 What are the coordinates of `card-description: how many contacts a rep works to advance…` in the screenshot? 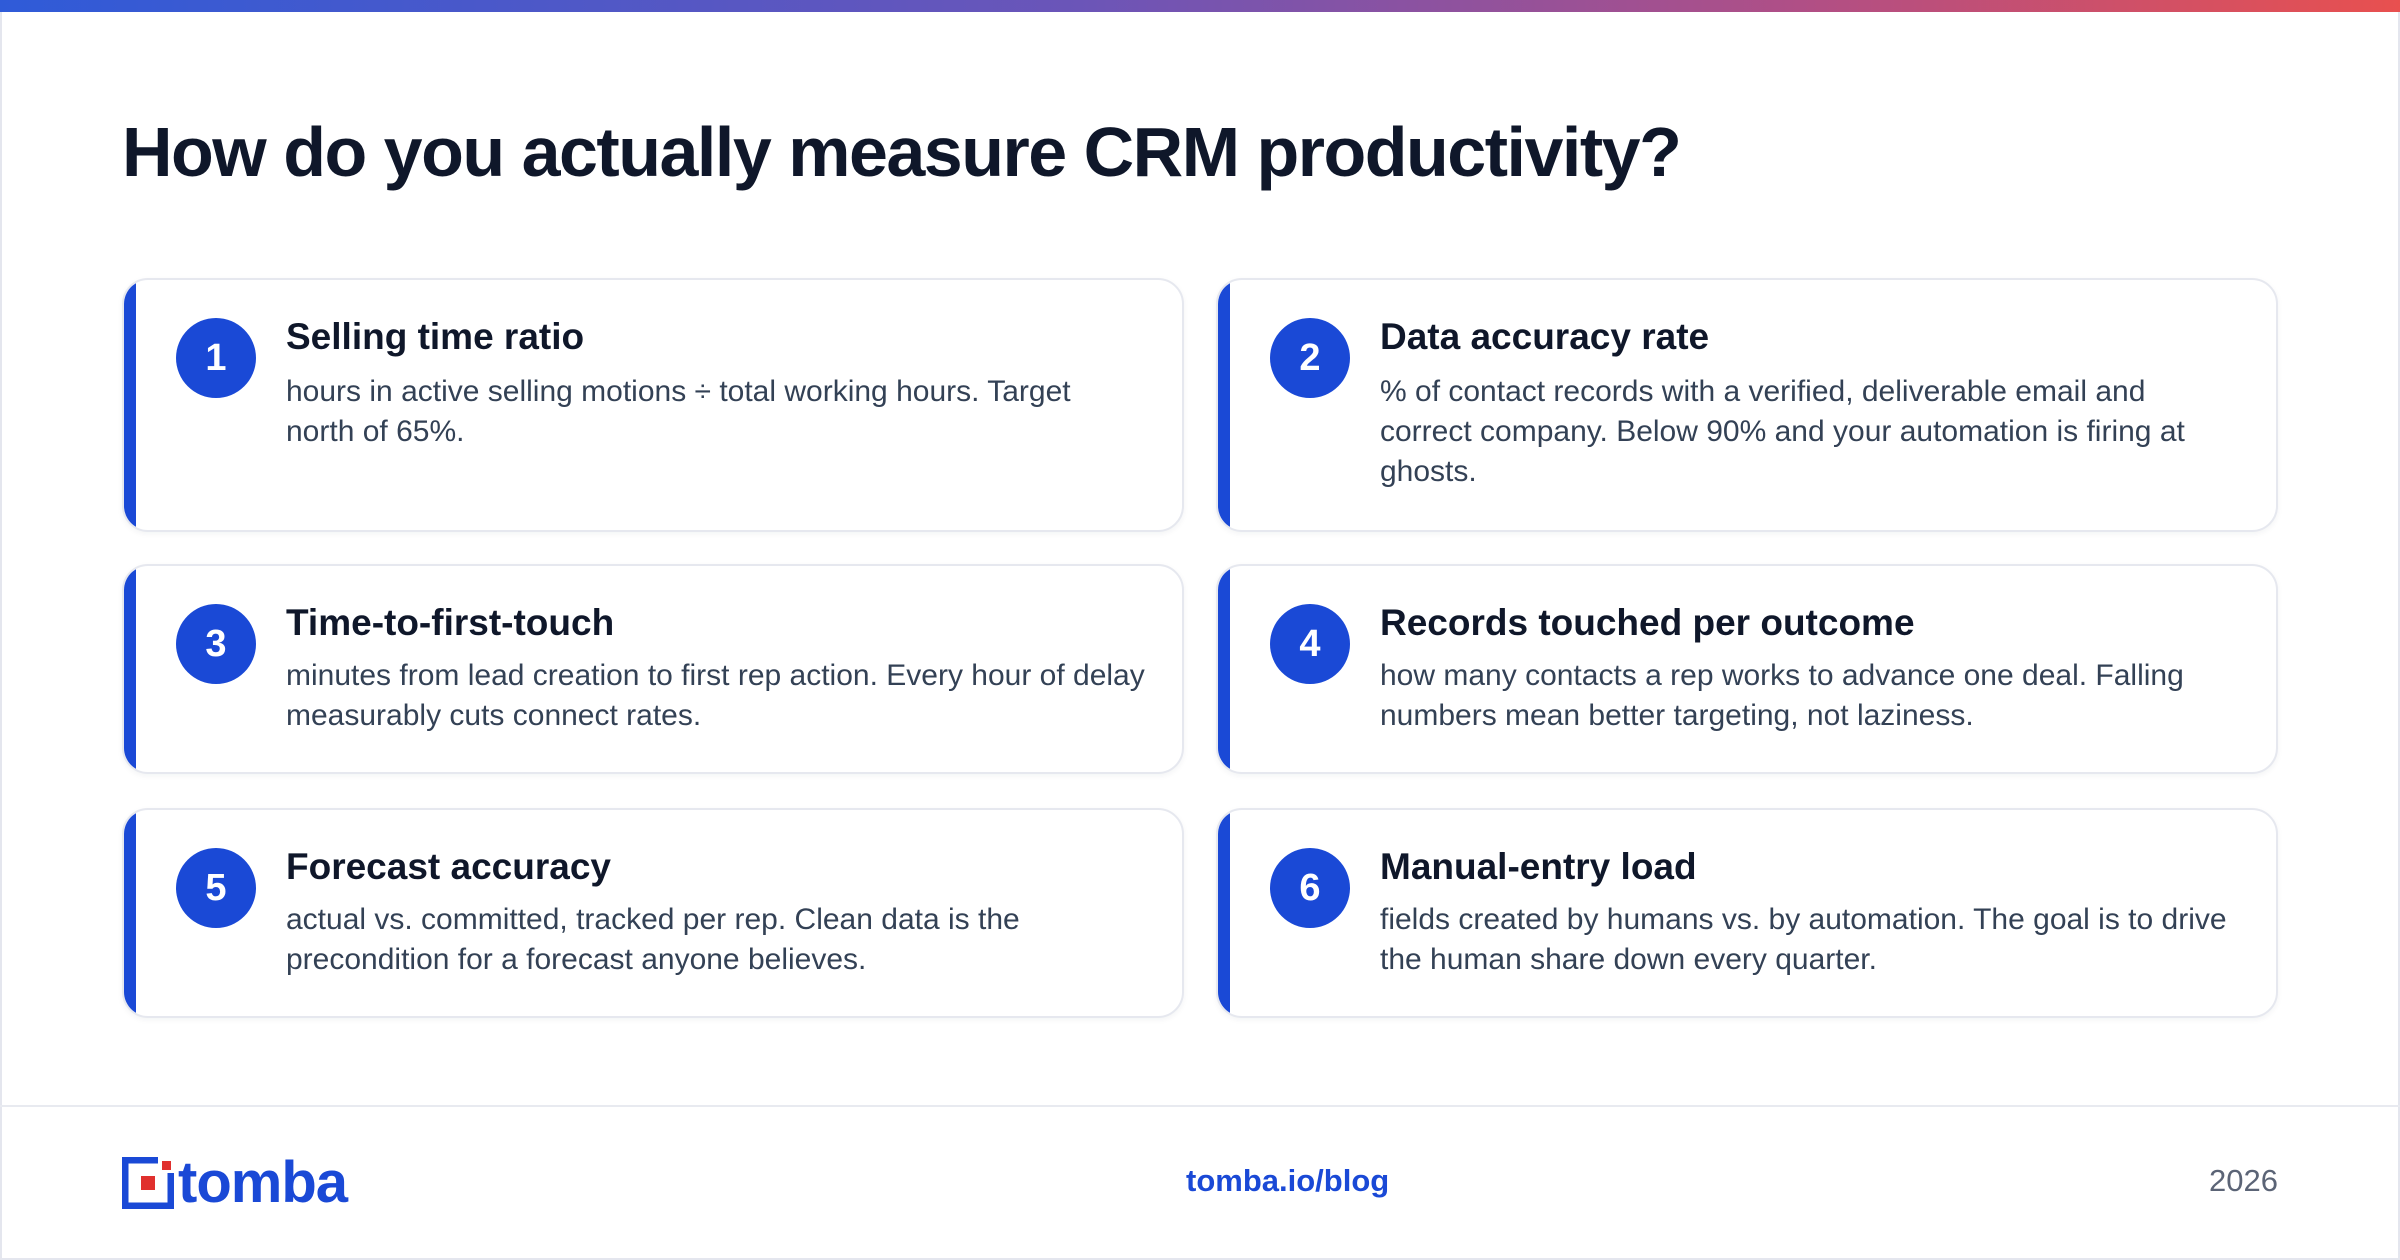 It's located at (1782, 695).